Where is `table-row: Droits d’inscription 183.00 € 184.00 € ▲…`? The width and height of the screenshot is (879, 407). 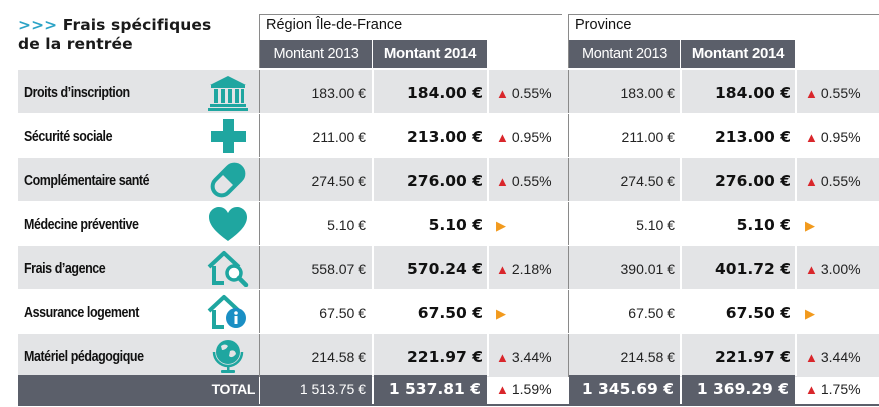 table-row: Droits d’inscription 183.00 € 184.00 € ▲… is located at coordinates (448, 91).